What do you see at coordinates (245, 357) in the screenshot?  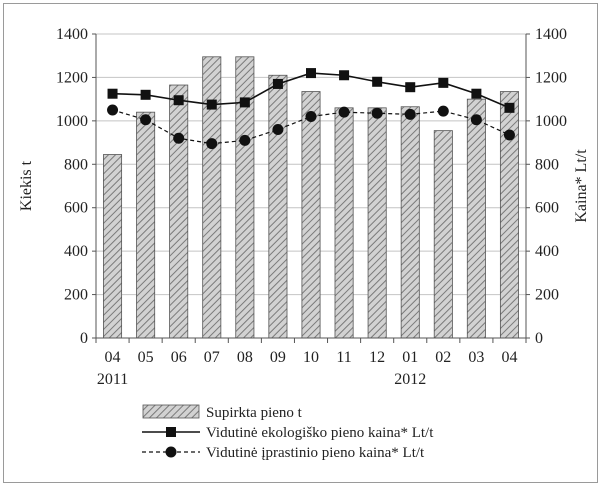 I see `x-tick-label: 08` at bounding box center [245, 357].